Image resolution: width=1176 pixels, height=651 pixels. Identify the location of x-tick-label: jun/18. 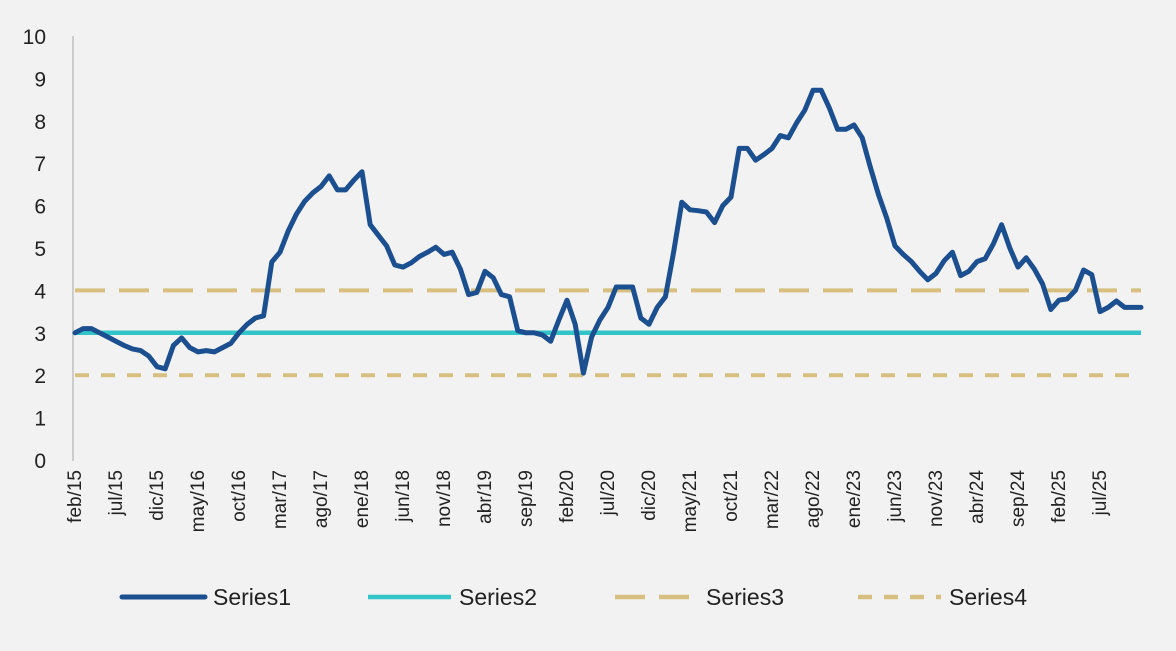
(403, 496).